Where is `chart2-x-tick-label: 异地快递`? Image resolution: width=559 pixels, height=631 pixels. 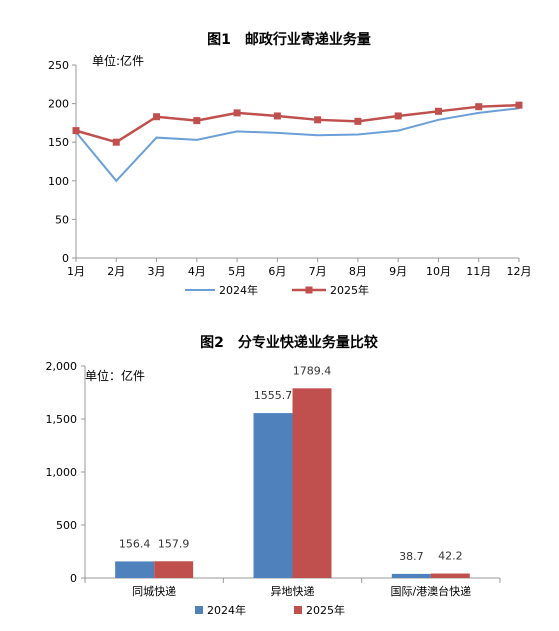 chart2-x-tick-label: 异地快递 is located at coordinates (293, 591).